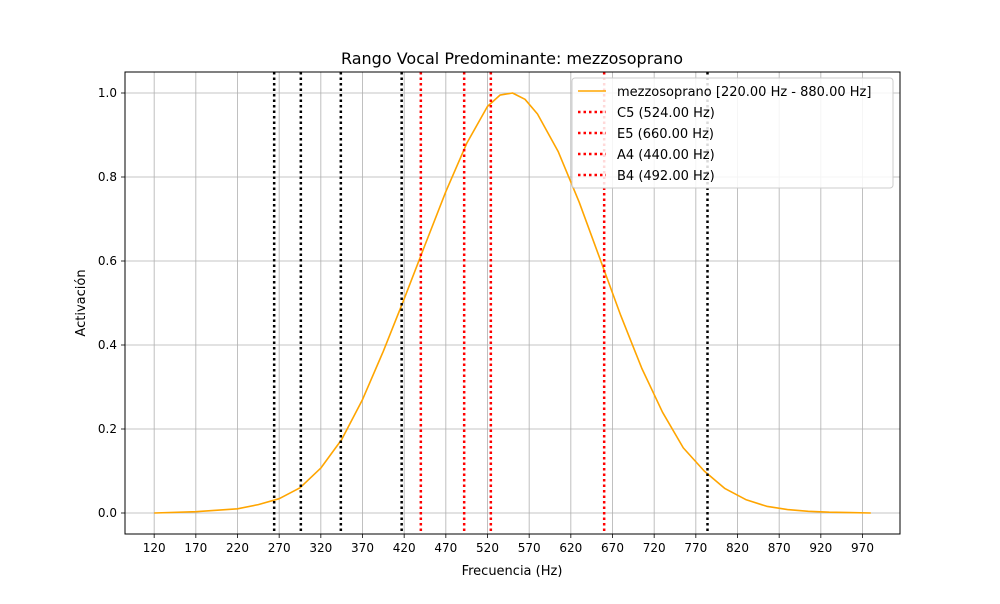 This screenshot has width=1000, height=604. What do you see at coordinates (654, 548) in the screenshot?
I see `x-tick-label: 720` at bounding box center [654, 548].